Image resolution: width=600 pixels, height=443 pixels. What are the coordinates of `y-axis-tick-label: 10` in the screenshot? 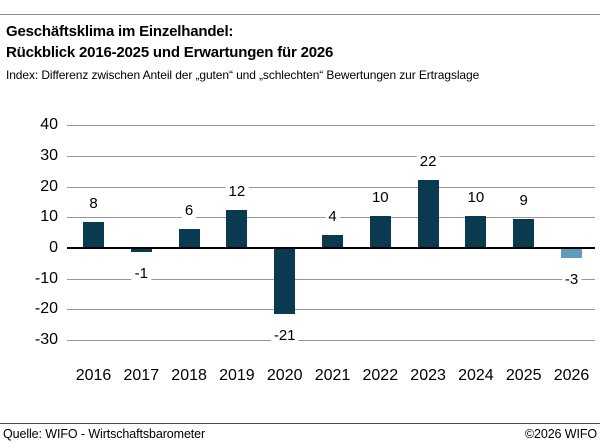 It's located at (49, 217).